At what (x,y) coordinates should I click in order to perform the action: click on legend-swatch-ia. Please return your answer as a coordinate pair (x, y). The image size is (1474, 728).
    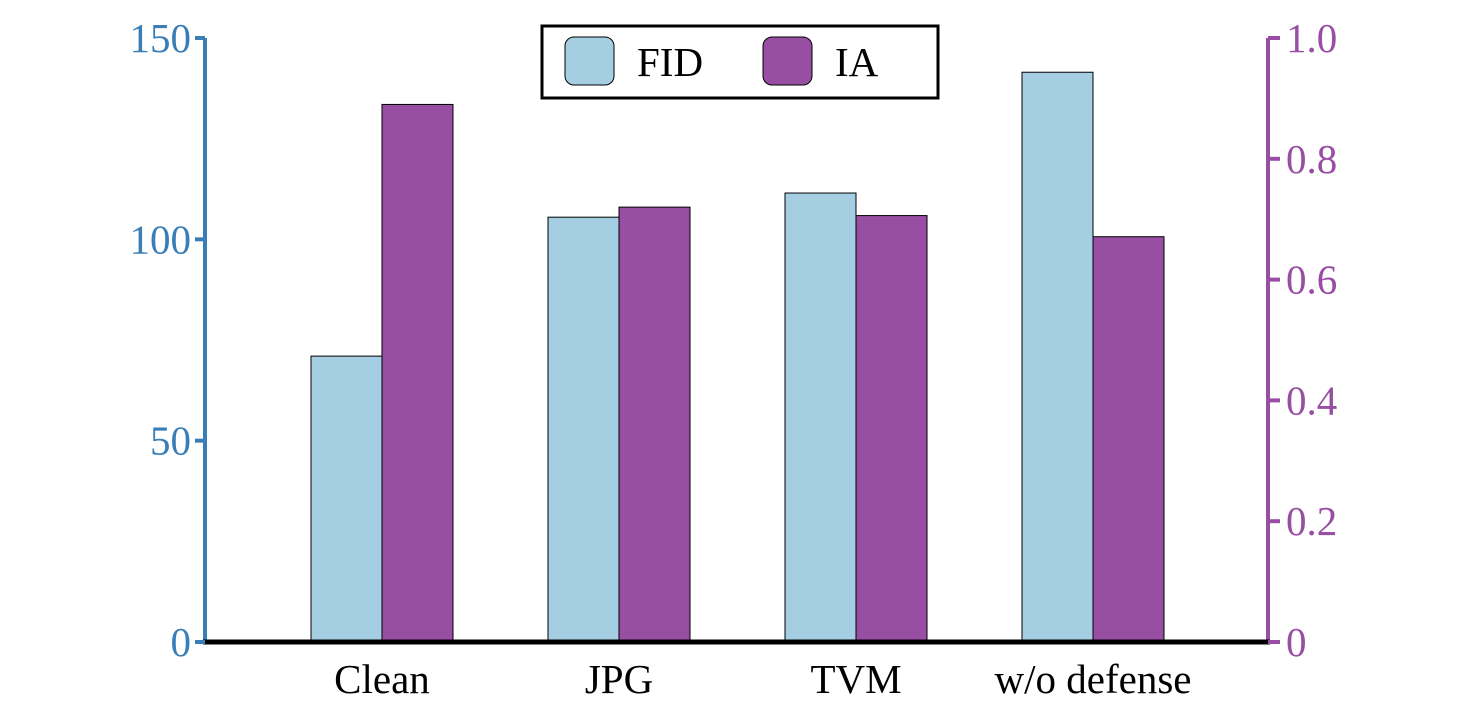
    Looking at the image, I should click on (787, 61).